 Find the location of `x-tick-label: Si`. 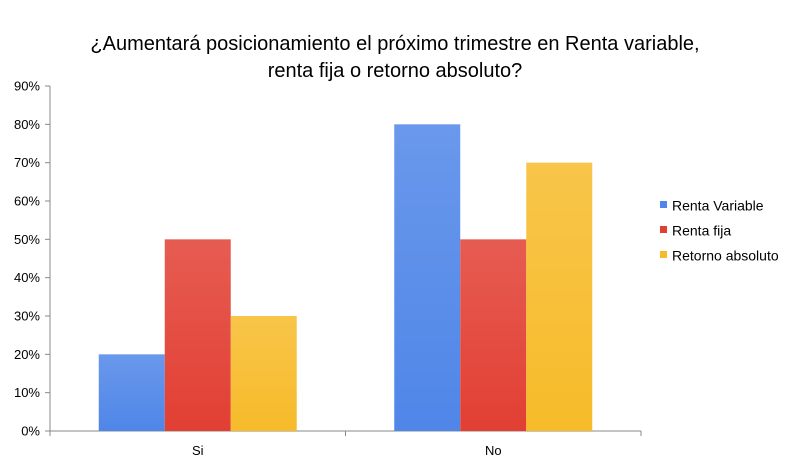

x-tick-label: Si is located at coordinates (198, 450).